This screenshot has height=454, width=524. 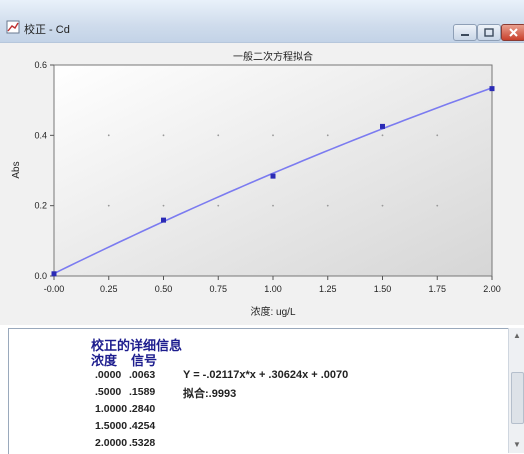 I want to click on maximize-button, so click(x=489, y=32).